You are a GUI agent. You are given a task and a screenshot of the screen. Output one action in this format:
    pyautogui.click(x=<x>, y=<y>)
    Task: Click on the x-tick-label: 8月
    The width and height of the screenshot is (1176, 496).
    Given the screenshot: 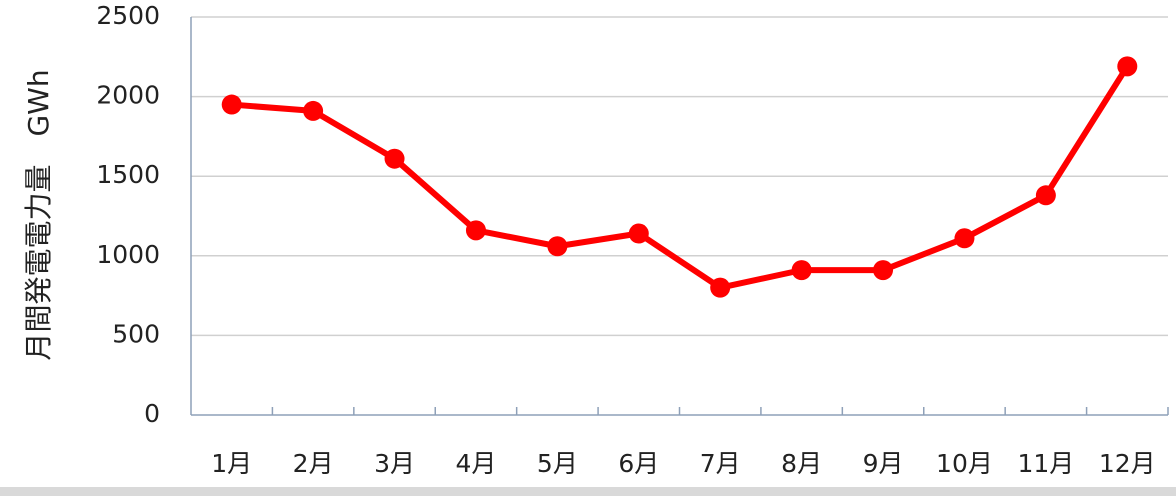 What is the action you would take?
    pyautogui.click(x=801, y=463)
    